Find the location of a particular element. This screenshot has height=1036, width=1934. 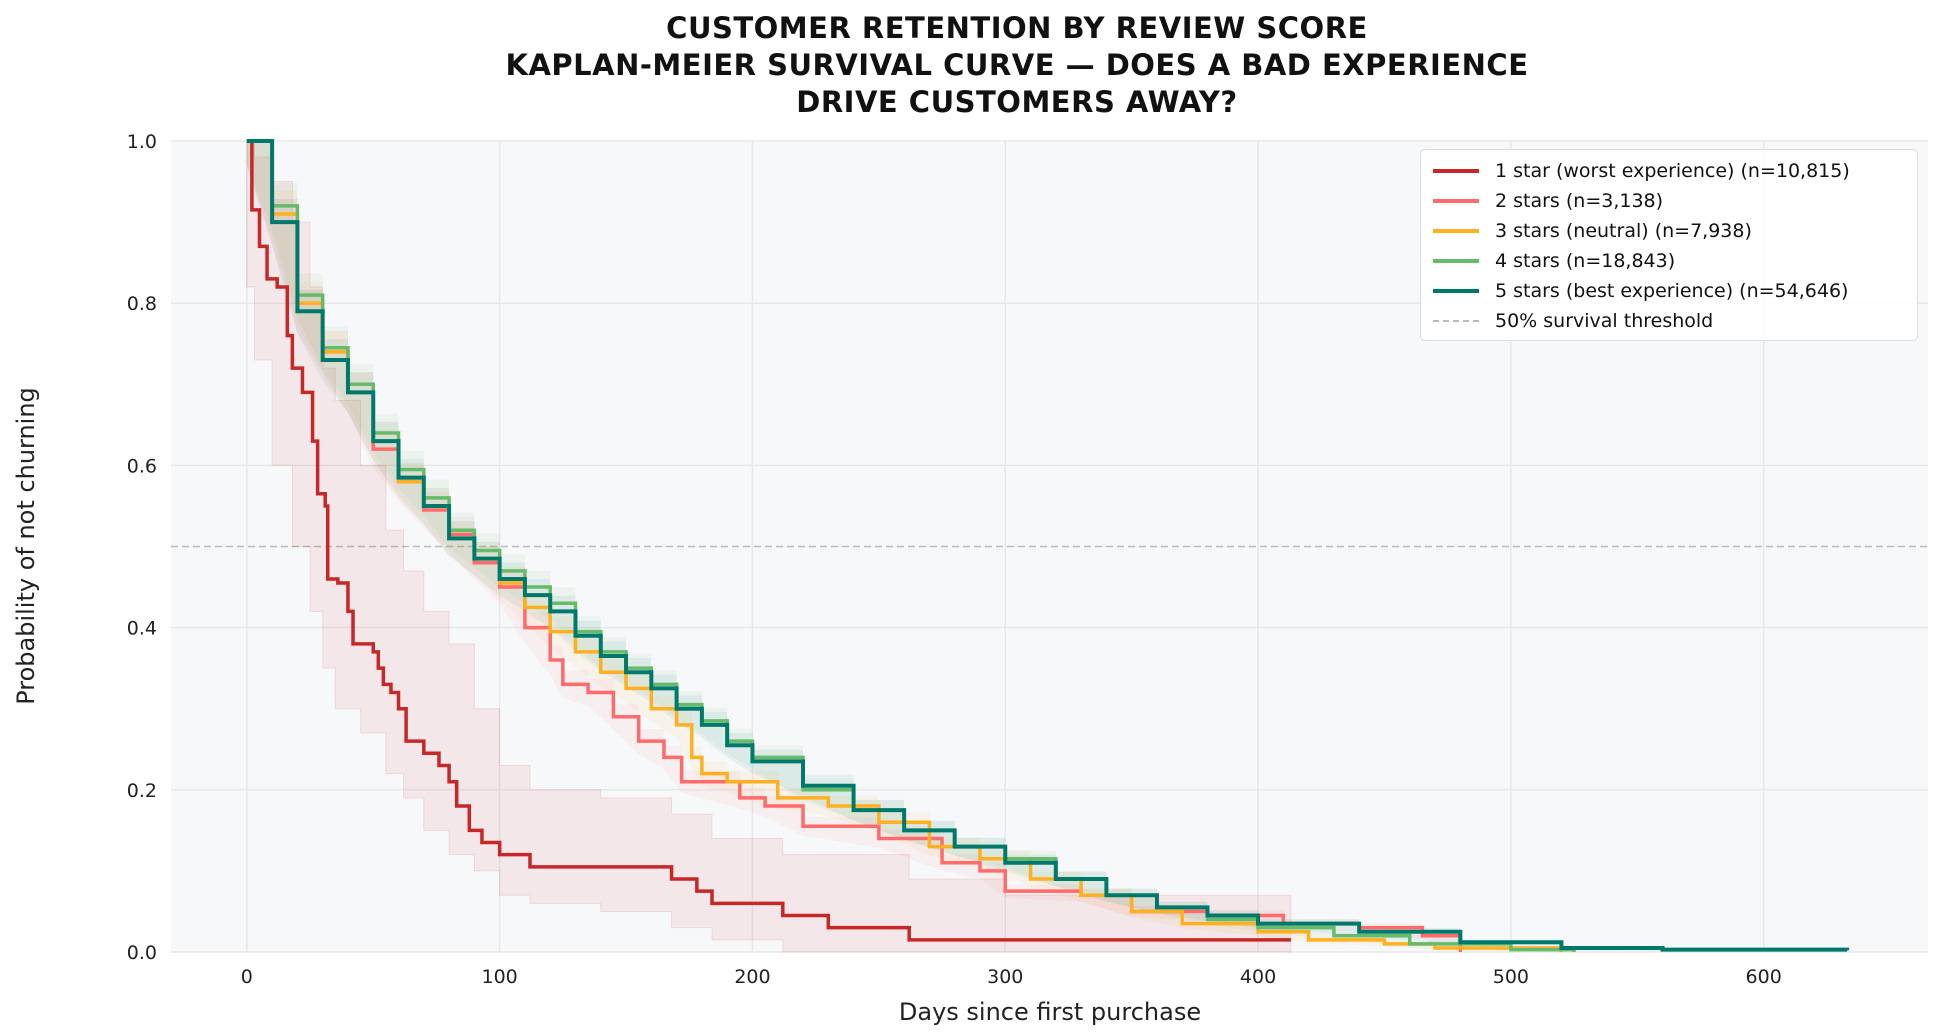

legend-item-threshold: 50% survival threshold is located at coordinates (1669, 321).